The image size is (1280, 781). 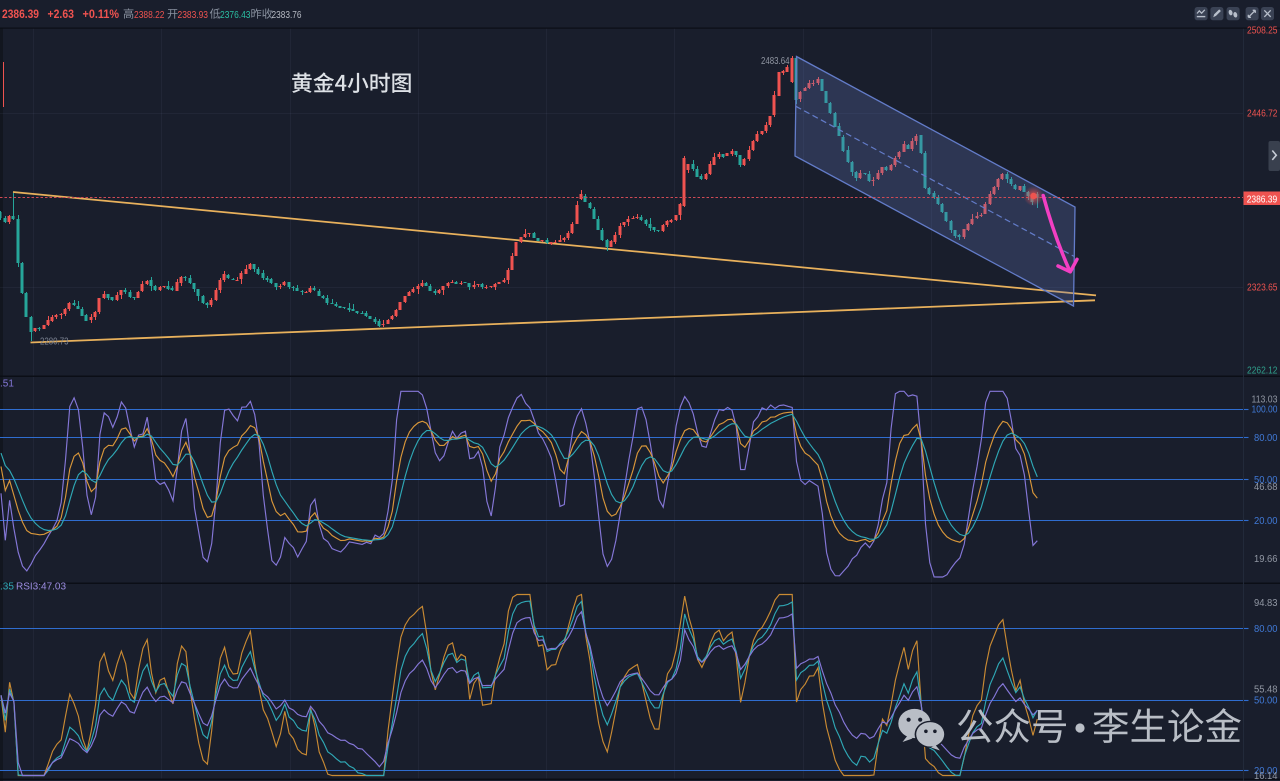 I want to click on svg-text: 2383.76, so click(x=287, y=15).